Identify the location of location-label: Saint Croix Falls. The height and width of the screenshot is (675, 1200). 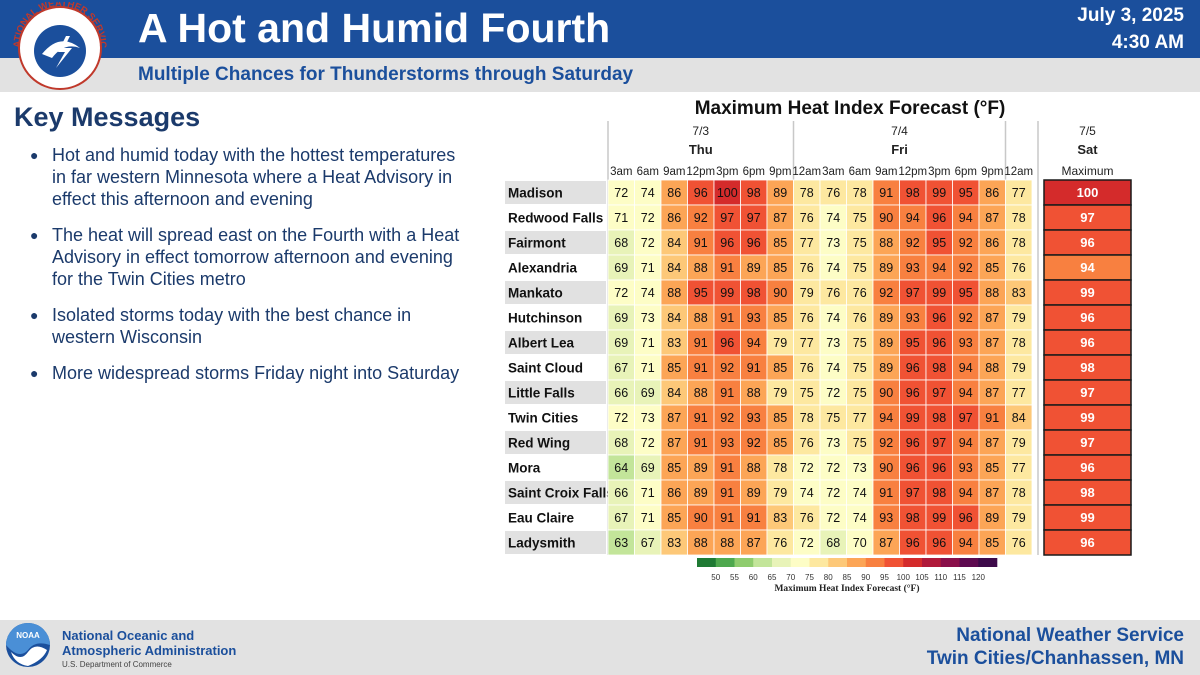
(561, 493).